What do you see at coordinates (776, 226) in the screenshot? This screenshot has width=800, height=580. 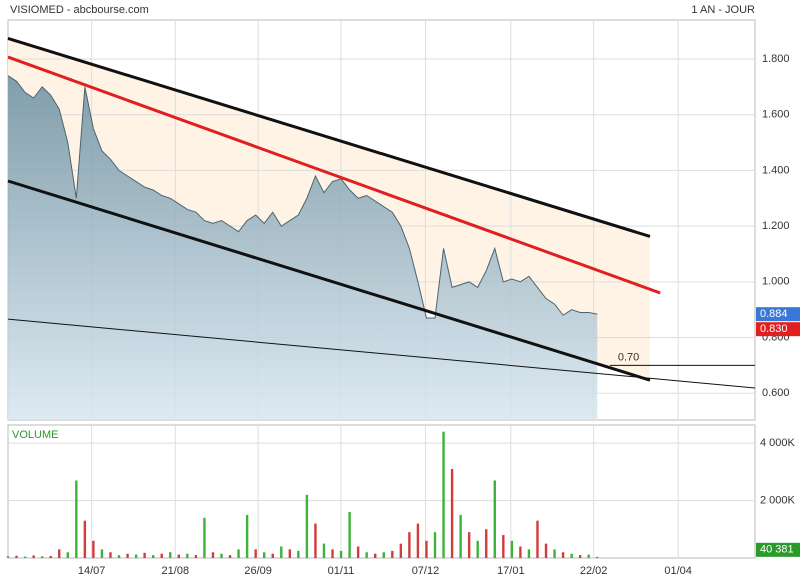 I see `y-tick-label: 1.200` at bounding box center [776, 226].